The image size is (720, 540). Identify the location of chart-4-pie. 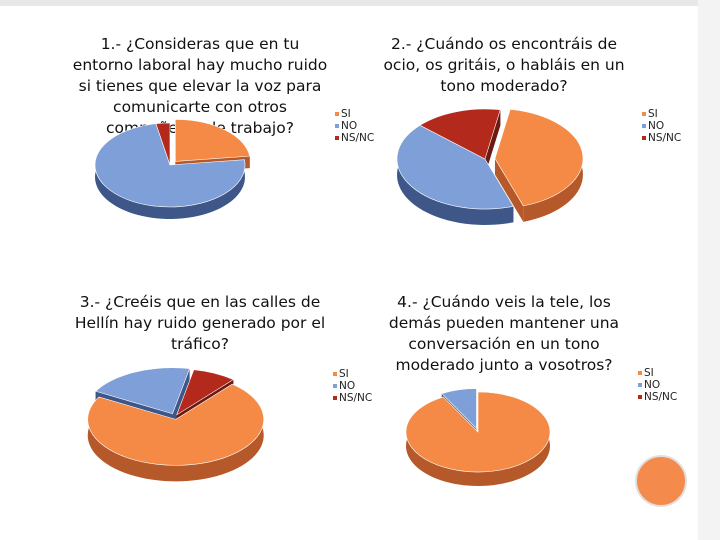
(478, 437).